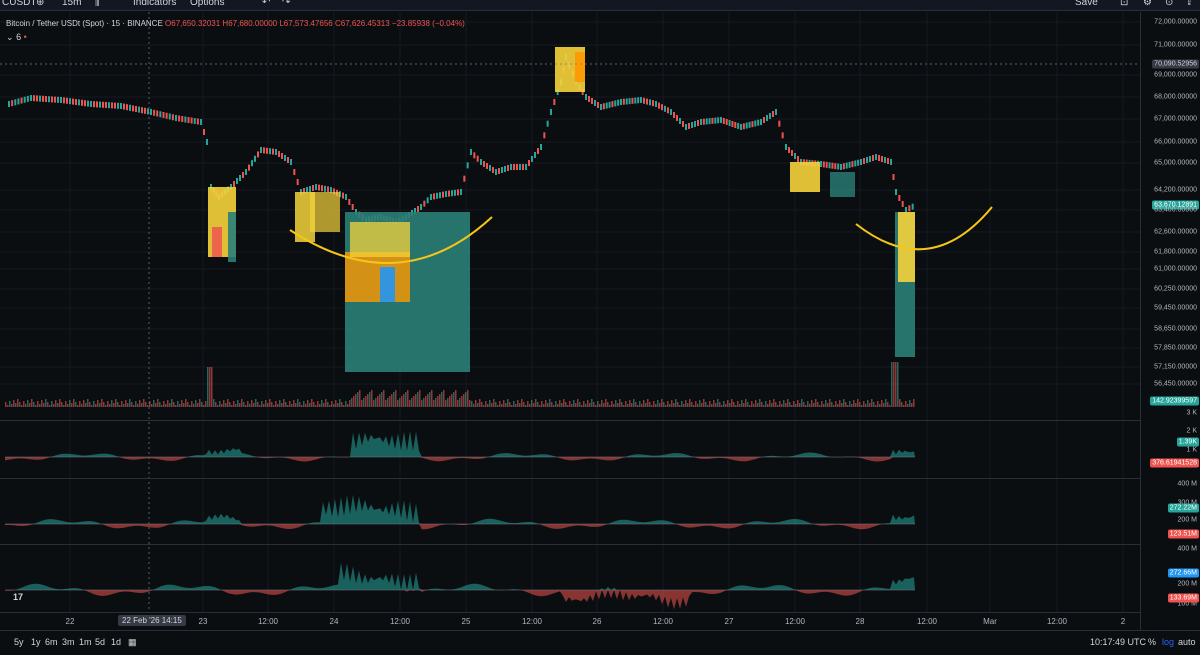  I want to click on indicator-toggle: ⌄ 6 •, so click(16, 37).